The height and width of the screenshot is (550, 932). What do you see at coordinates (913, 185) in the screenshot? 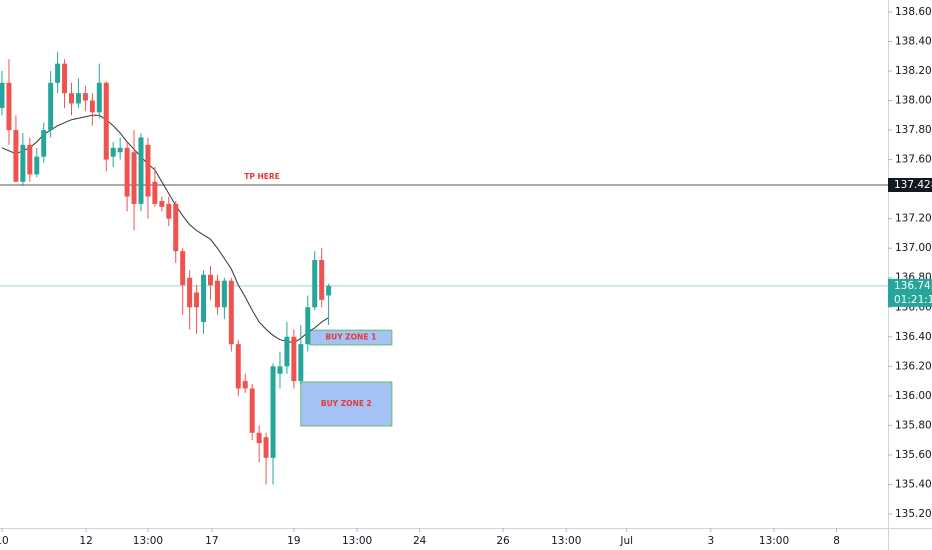
I see `tp-price-label: 137.428` at bounding box center [913, 185].